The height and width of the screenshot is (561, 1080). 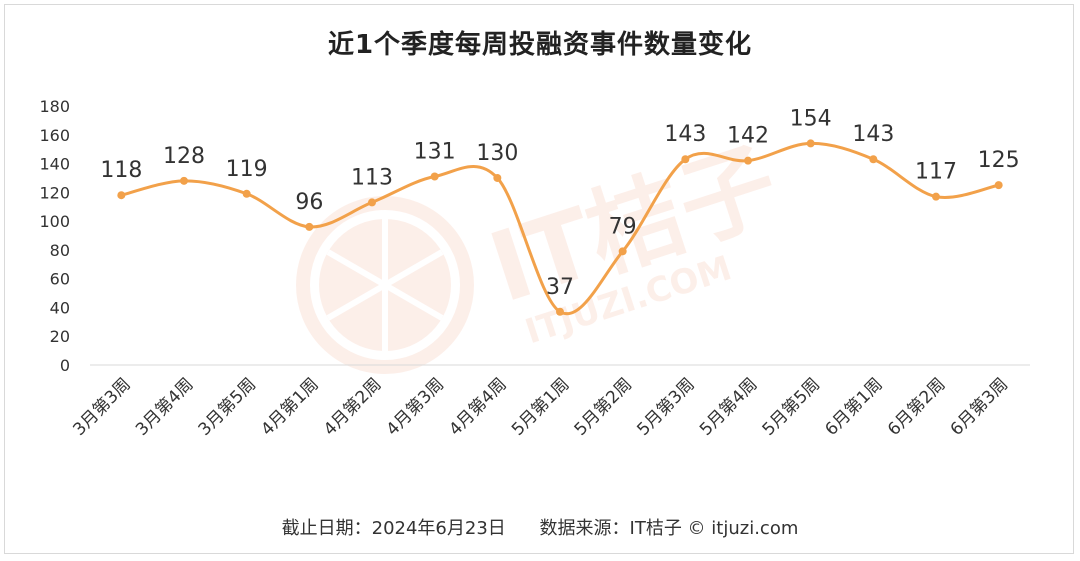 What do you see at coordinates (936, 172) in the screenshot?
I see `data-label: 117` at bounding box center [936, 172].